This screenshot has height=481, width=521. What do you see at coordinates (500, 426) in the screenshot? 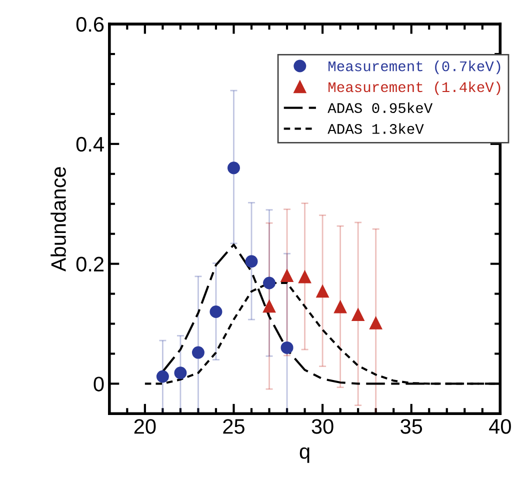
I see `x-tick-label: 40` at bounding box center [500, 426].